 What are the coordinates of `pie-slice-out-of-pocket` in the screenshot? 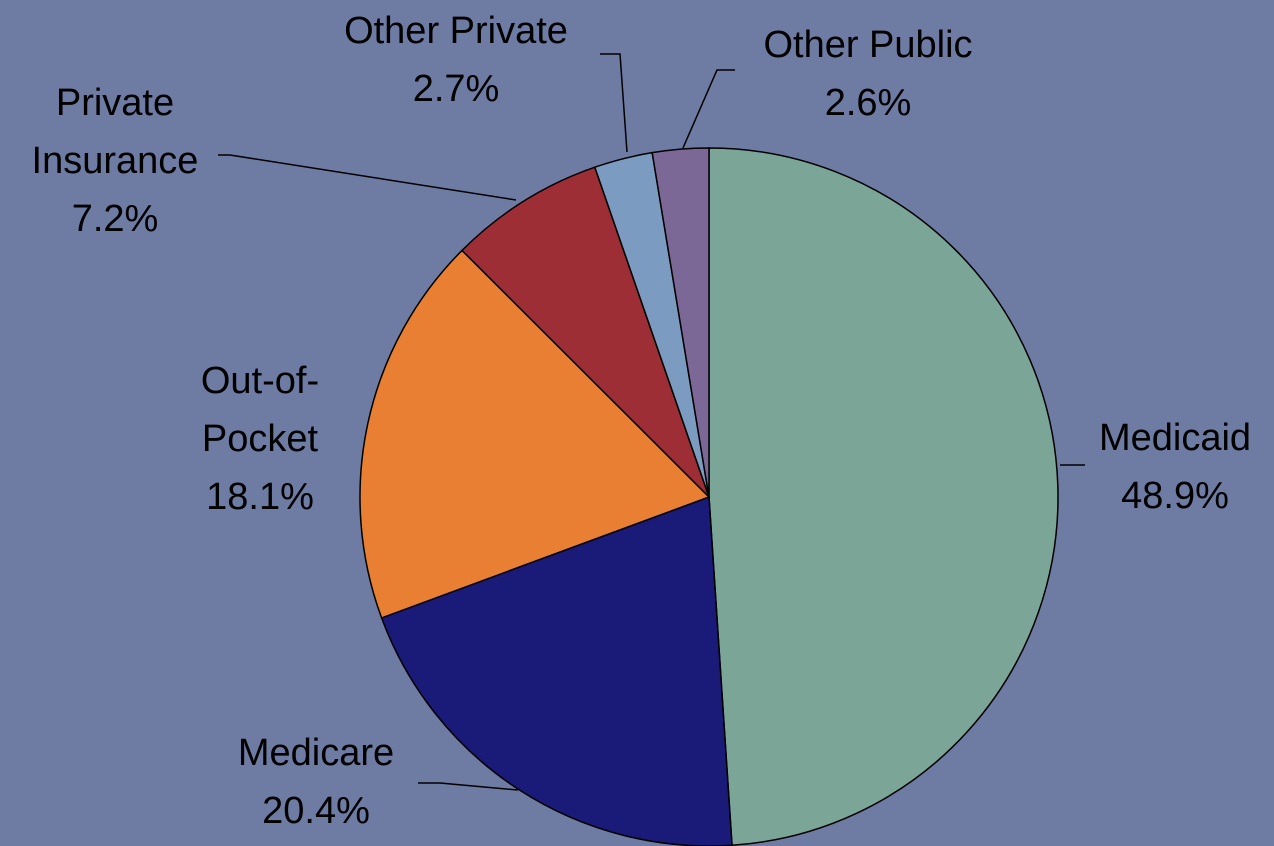 It's located at (535, 434).